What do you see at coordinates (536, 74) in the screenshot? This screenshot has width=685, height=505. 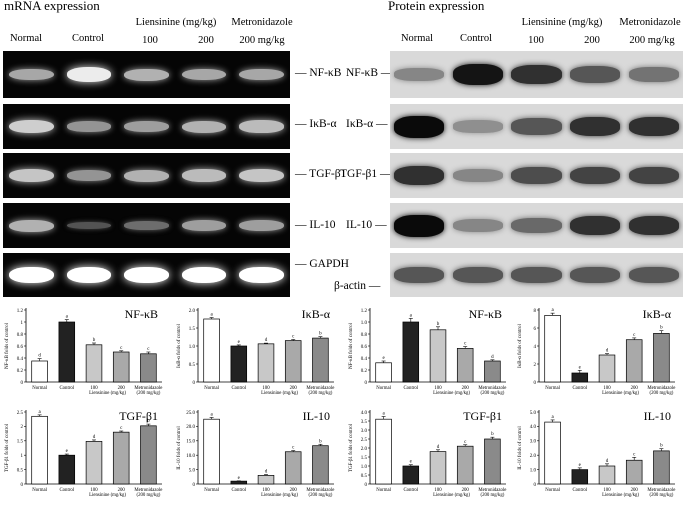 I see `protein-blot-nfkb` at bounding box center [536, 74].